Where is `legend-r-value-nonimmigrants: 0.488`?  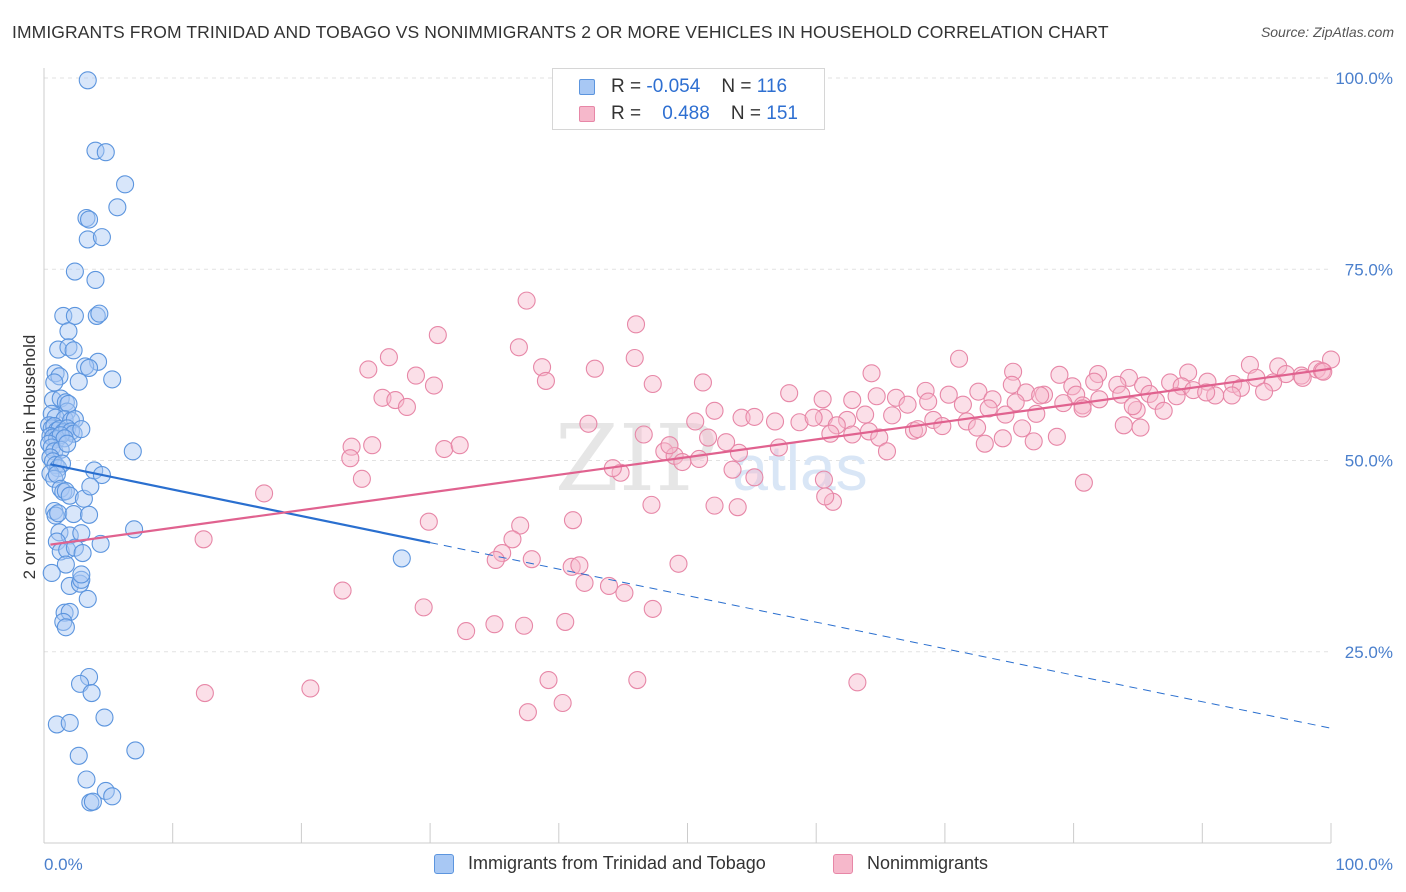
legend-r-value-nonimmigrants: 0.488 is located at coordinates (686, 113).